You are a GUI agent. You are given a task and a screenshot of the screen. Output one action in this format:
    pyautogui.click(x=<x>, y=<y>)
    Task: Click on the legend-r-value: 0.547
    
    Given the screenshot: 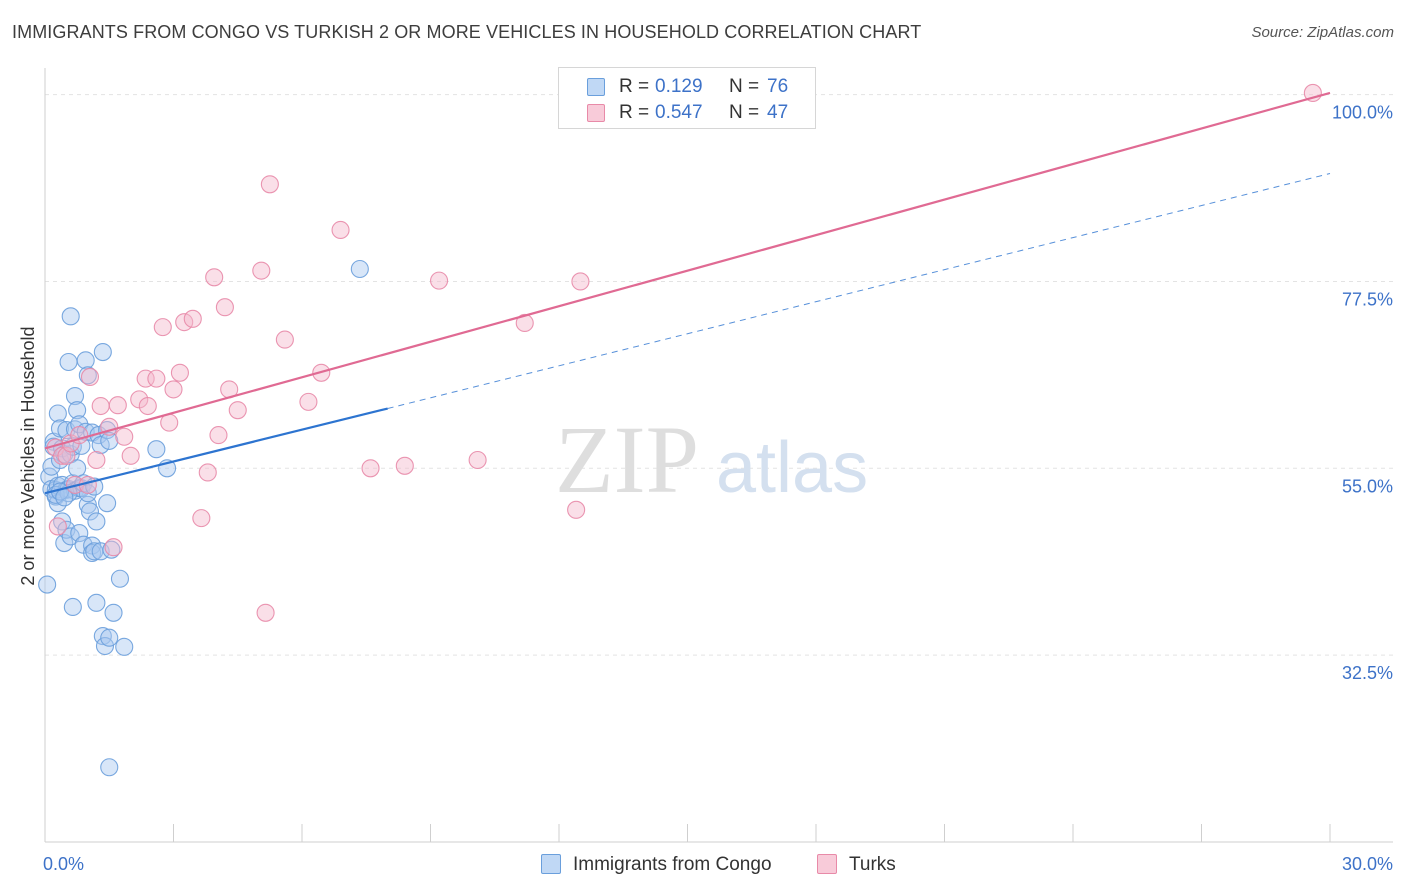 What is the action you would take?
    pyautogui.click(x=679, y=112)
    